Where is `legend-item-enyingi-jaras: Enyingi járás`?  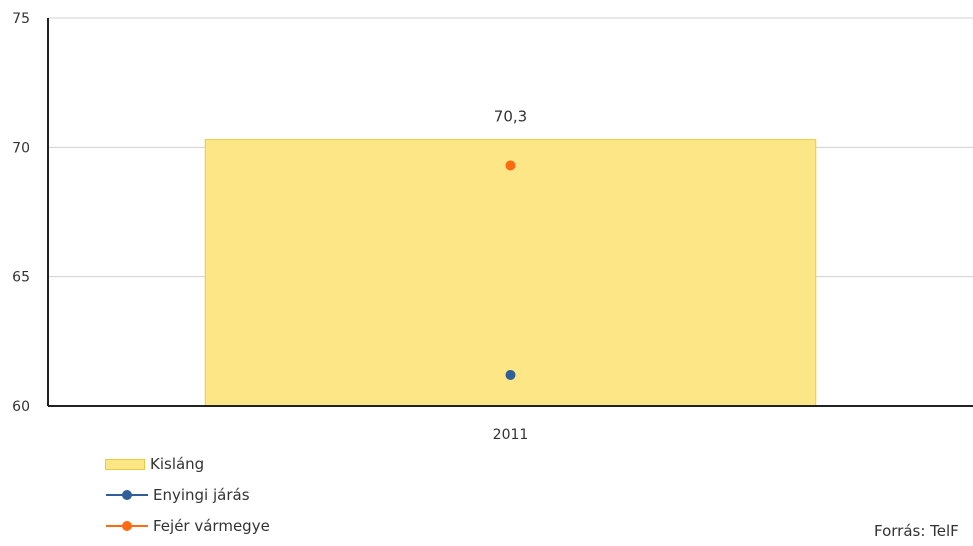 legend-item-enyingi-jaras: Enyingi járás is located at coordinates (187, 495).